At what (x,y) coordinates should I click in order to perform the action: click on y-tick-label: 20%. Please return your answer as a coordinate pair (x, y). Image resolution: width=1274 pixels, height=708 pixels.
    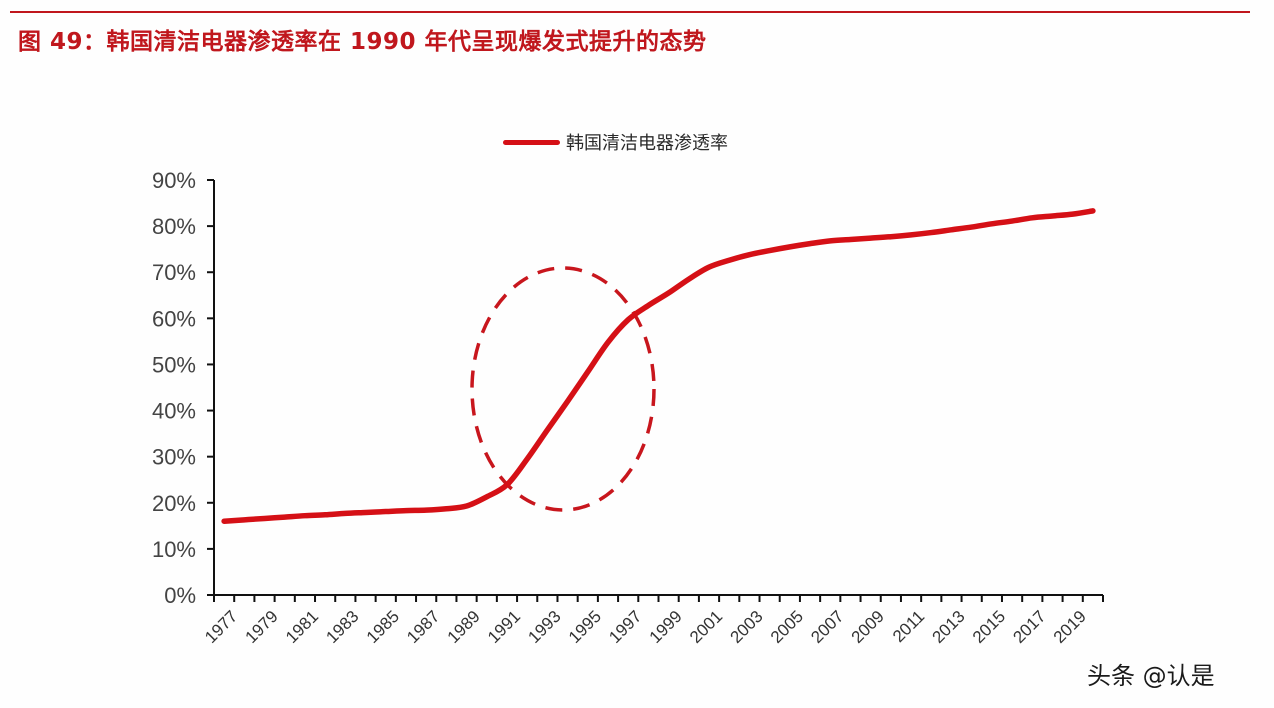
    Looking at the image, I should click on (174, 503).